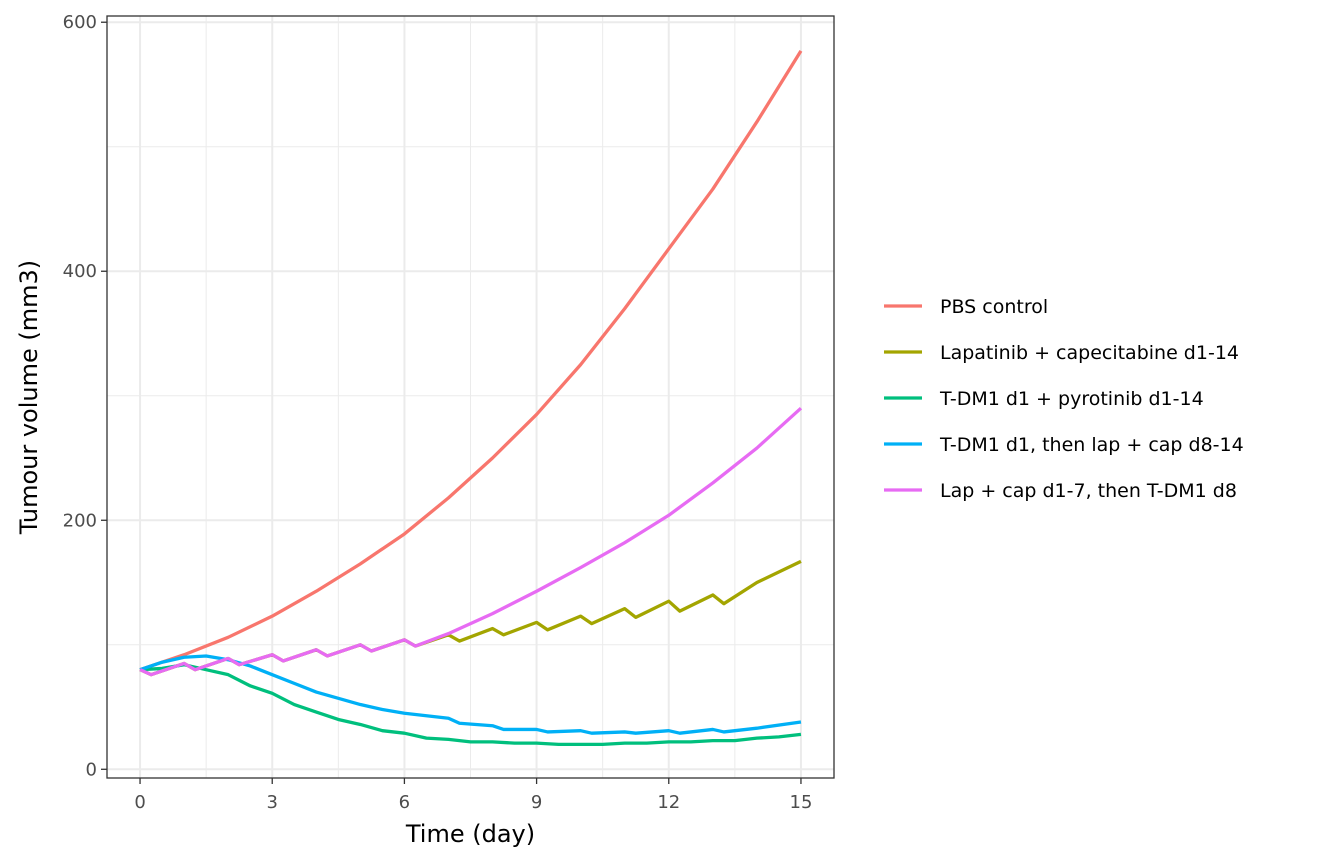 This screenshot has width=1344, height=864. I want to click on legend-label-4: T-DM1 d1, then lap + cap d8-14, so click(1091, 445).